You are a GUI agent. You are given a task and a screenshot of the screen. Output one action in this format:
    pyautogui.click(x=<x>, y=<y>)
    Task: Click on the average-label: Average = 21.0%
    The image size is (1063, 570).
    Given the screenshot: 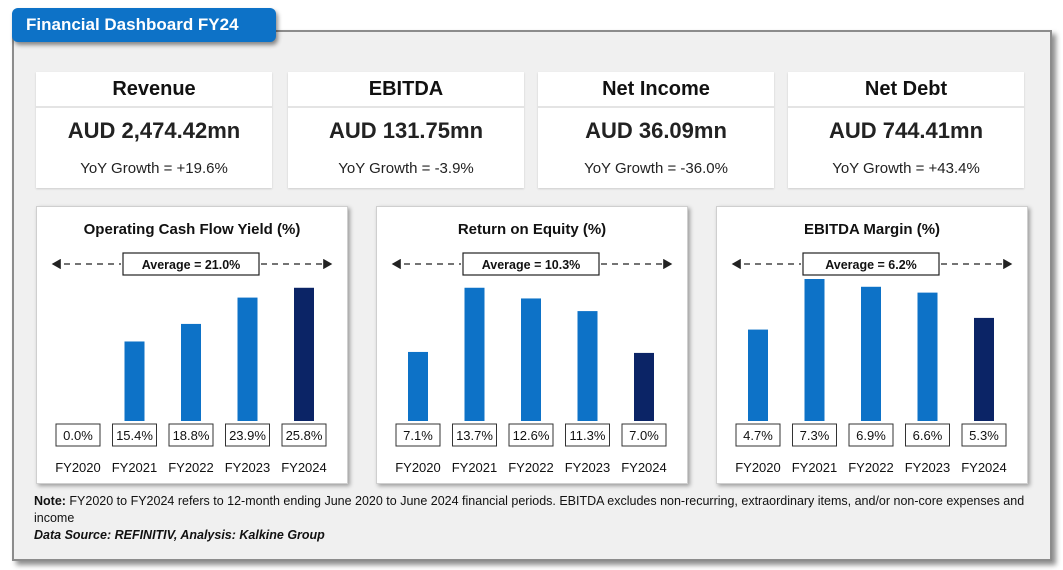 What is the action you would take?
    pyautogui.click(x=191, y=265)
    